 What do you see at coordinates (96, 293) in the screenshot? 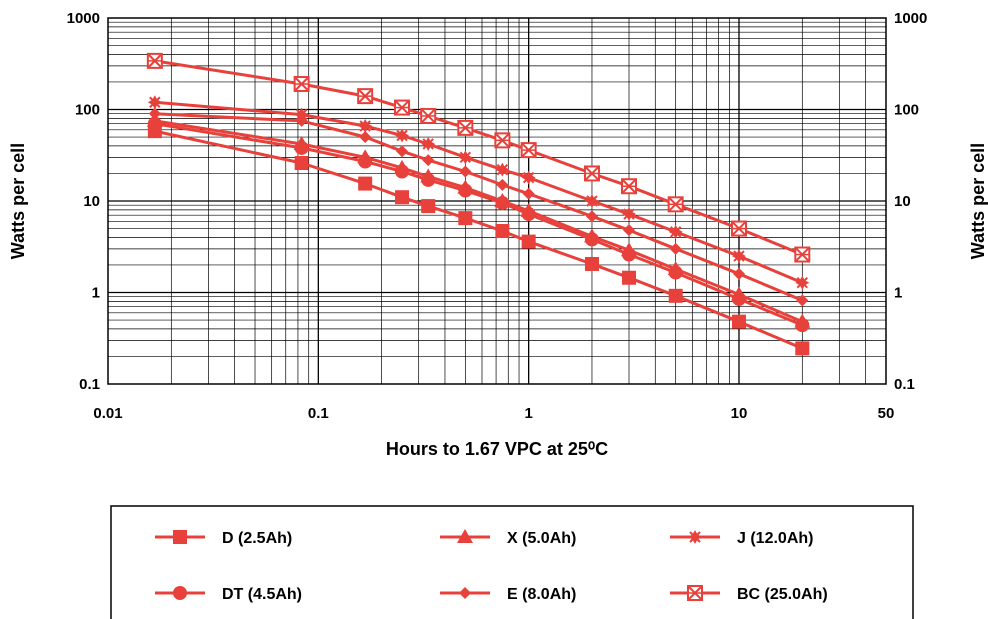
I see `y-tick-label-left: 1` at bounding box center [96, 293].